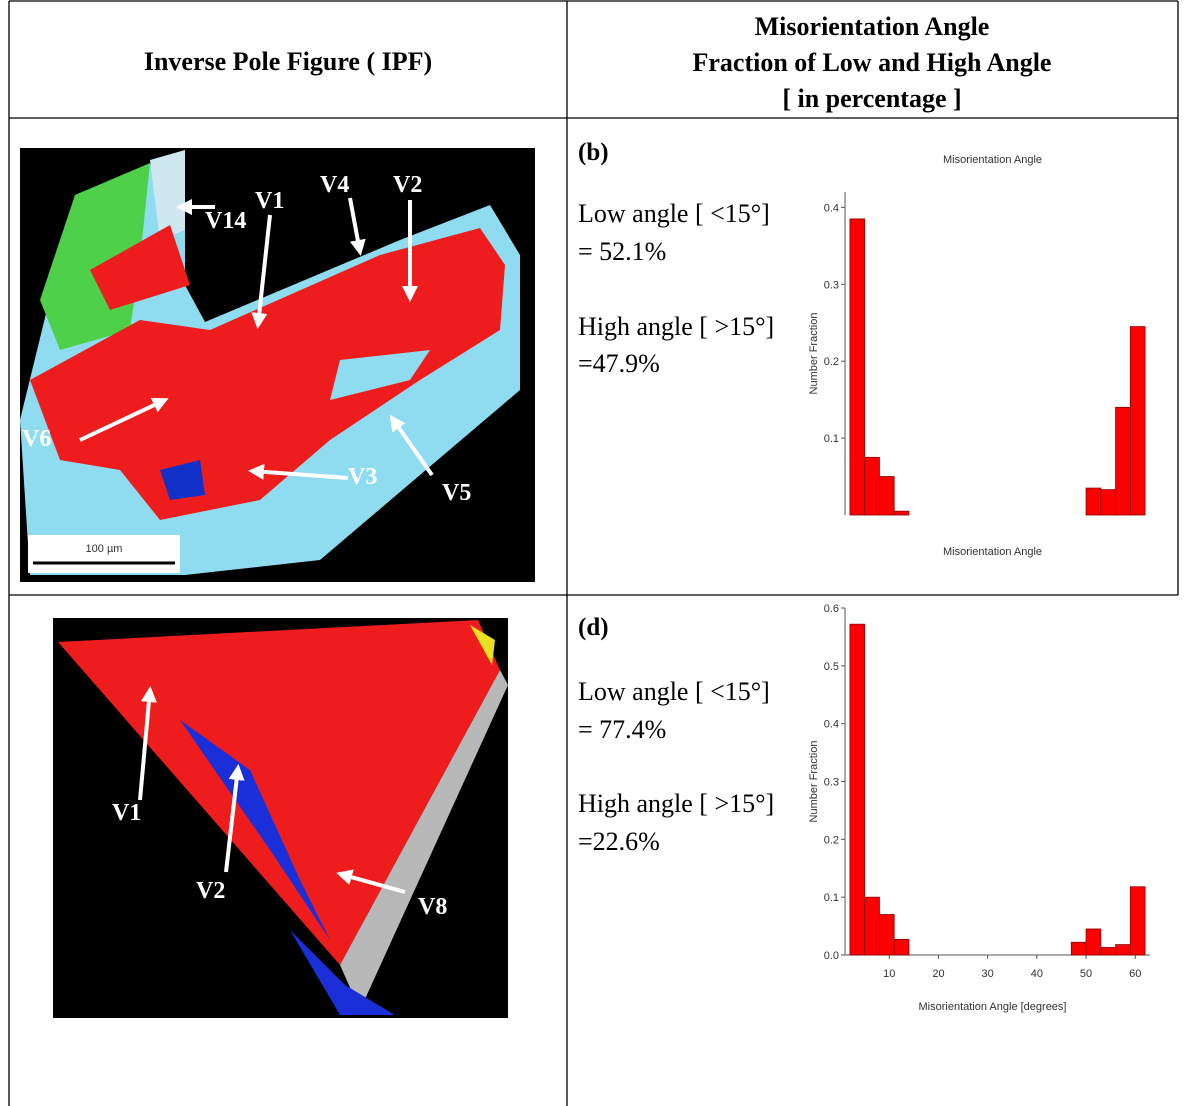 The width and height of the screenshot is (1187, 1106). What do you see at coordinates (104, 549) in the screenshot?
I see `scale-bar-label: 100 µm` at bounding box center [104, 549].